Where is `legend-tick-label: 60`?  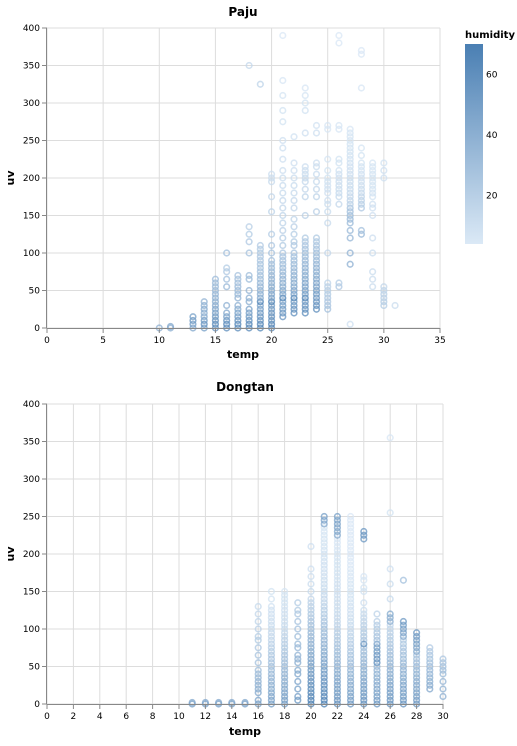 legend-tick-label: 60 is located at coordinates (492, 75).